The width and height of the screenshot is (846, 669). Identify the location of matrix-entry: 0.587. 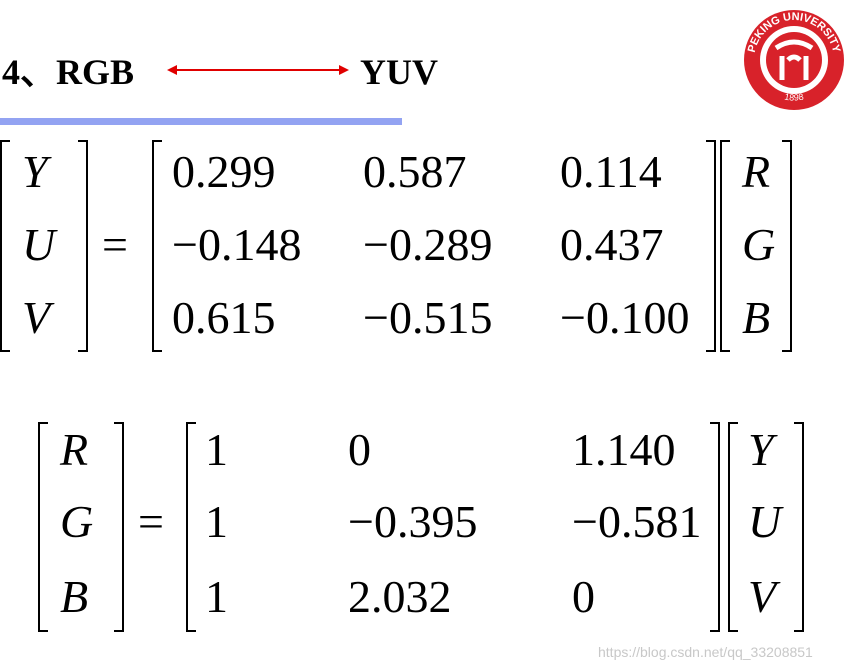
(415, 171).